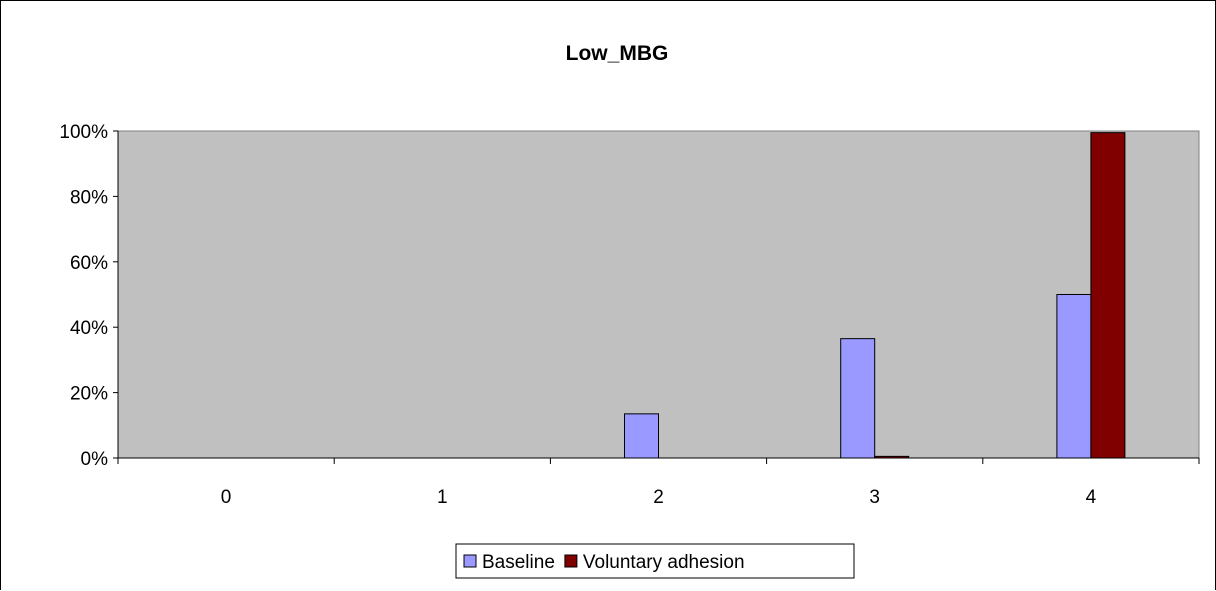 Image resolution: width=1216 pixels, height=591 pixels. What do you see at coordinates (226, 497) in the screenshot?
I see `x-tick-label: 0` at bounding box center [226, 497].